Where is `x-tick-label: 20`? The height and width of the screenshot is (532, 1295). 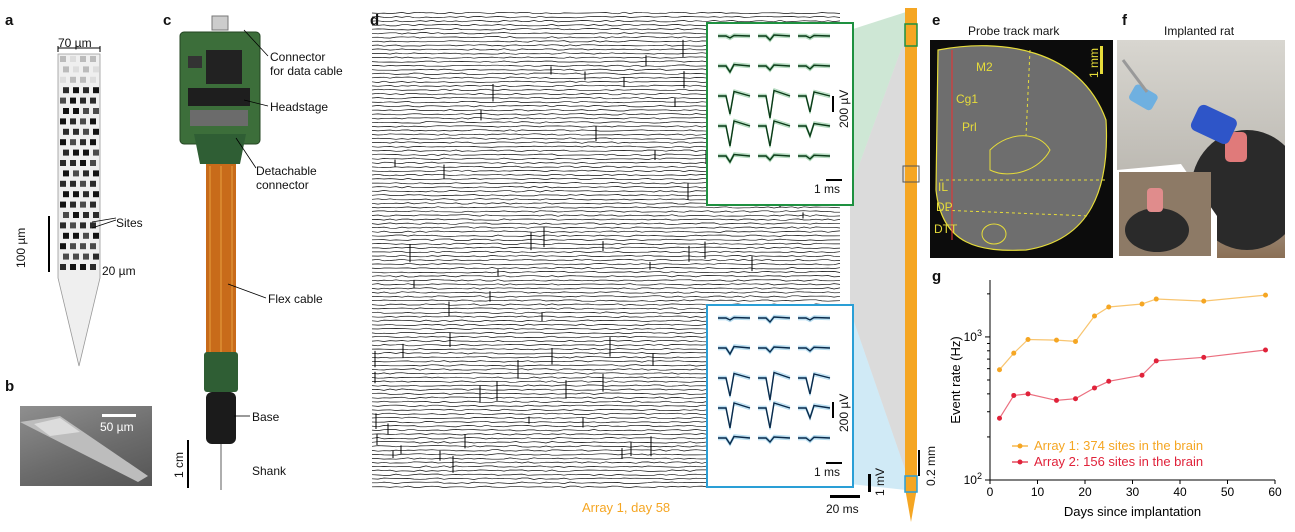
x-tick-label: 20 is located at coordinates (1085, 492).